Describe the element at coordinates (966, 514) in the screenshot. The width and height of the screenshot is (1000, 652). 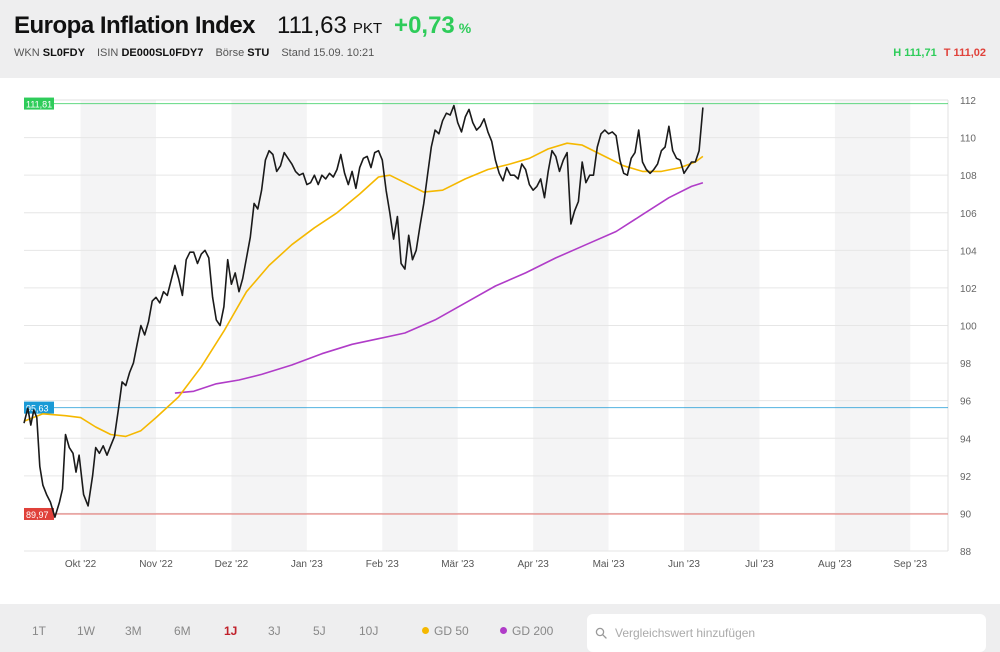
I see `y-tick-label: 90` at that location.